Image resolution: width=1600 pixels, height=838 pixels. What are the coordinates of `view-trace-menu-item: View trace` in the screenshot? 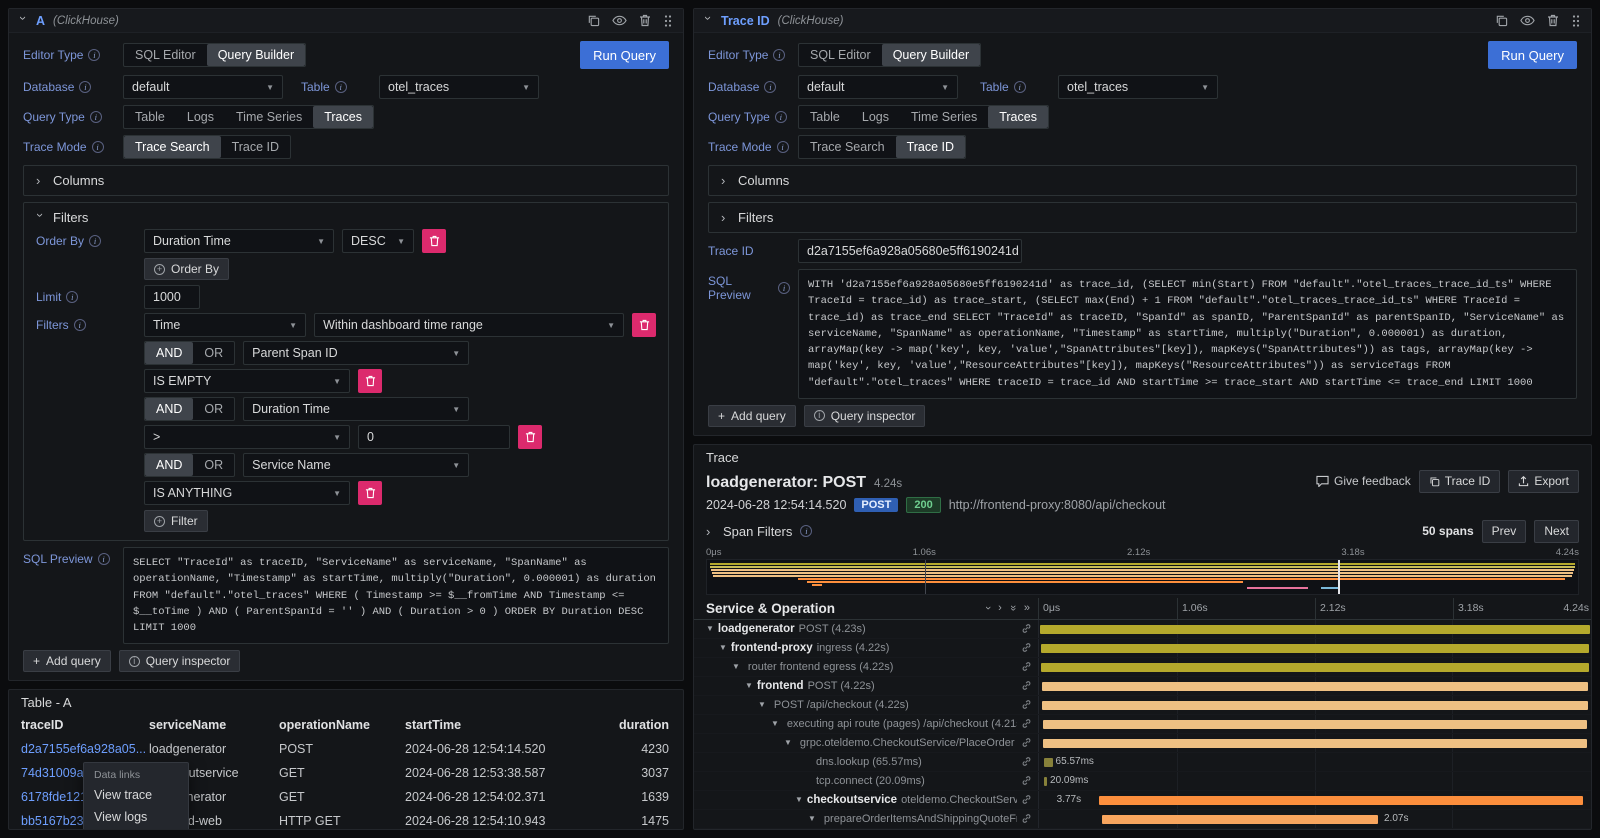 It's located at (123, 795).